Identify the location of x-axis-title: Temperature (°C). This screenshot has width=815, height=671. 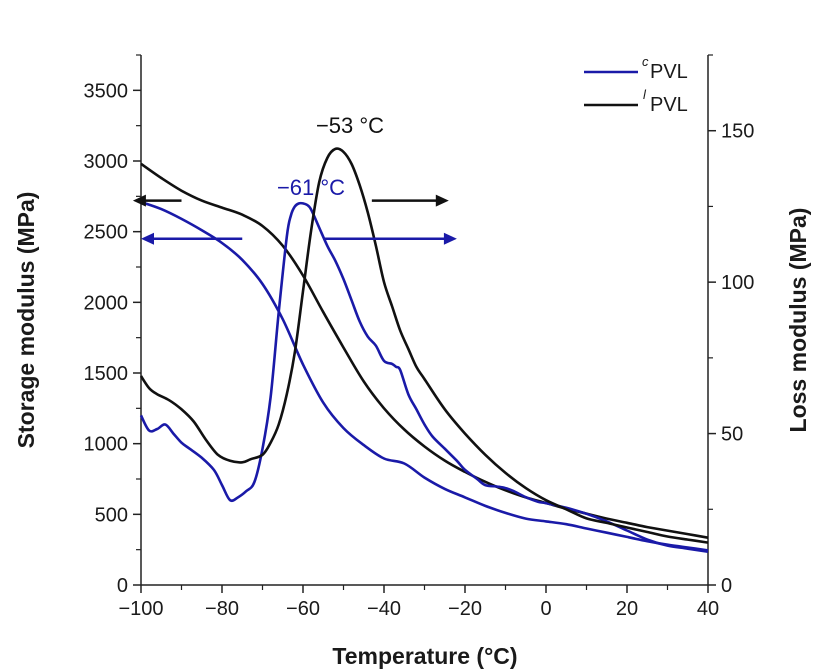
(424, 656).